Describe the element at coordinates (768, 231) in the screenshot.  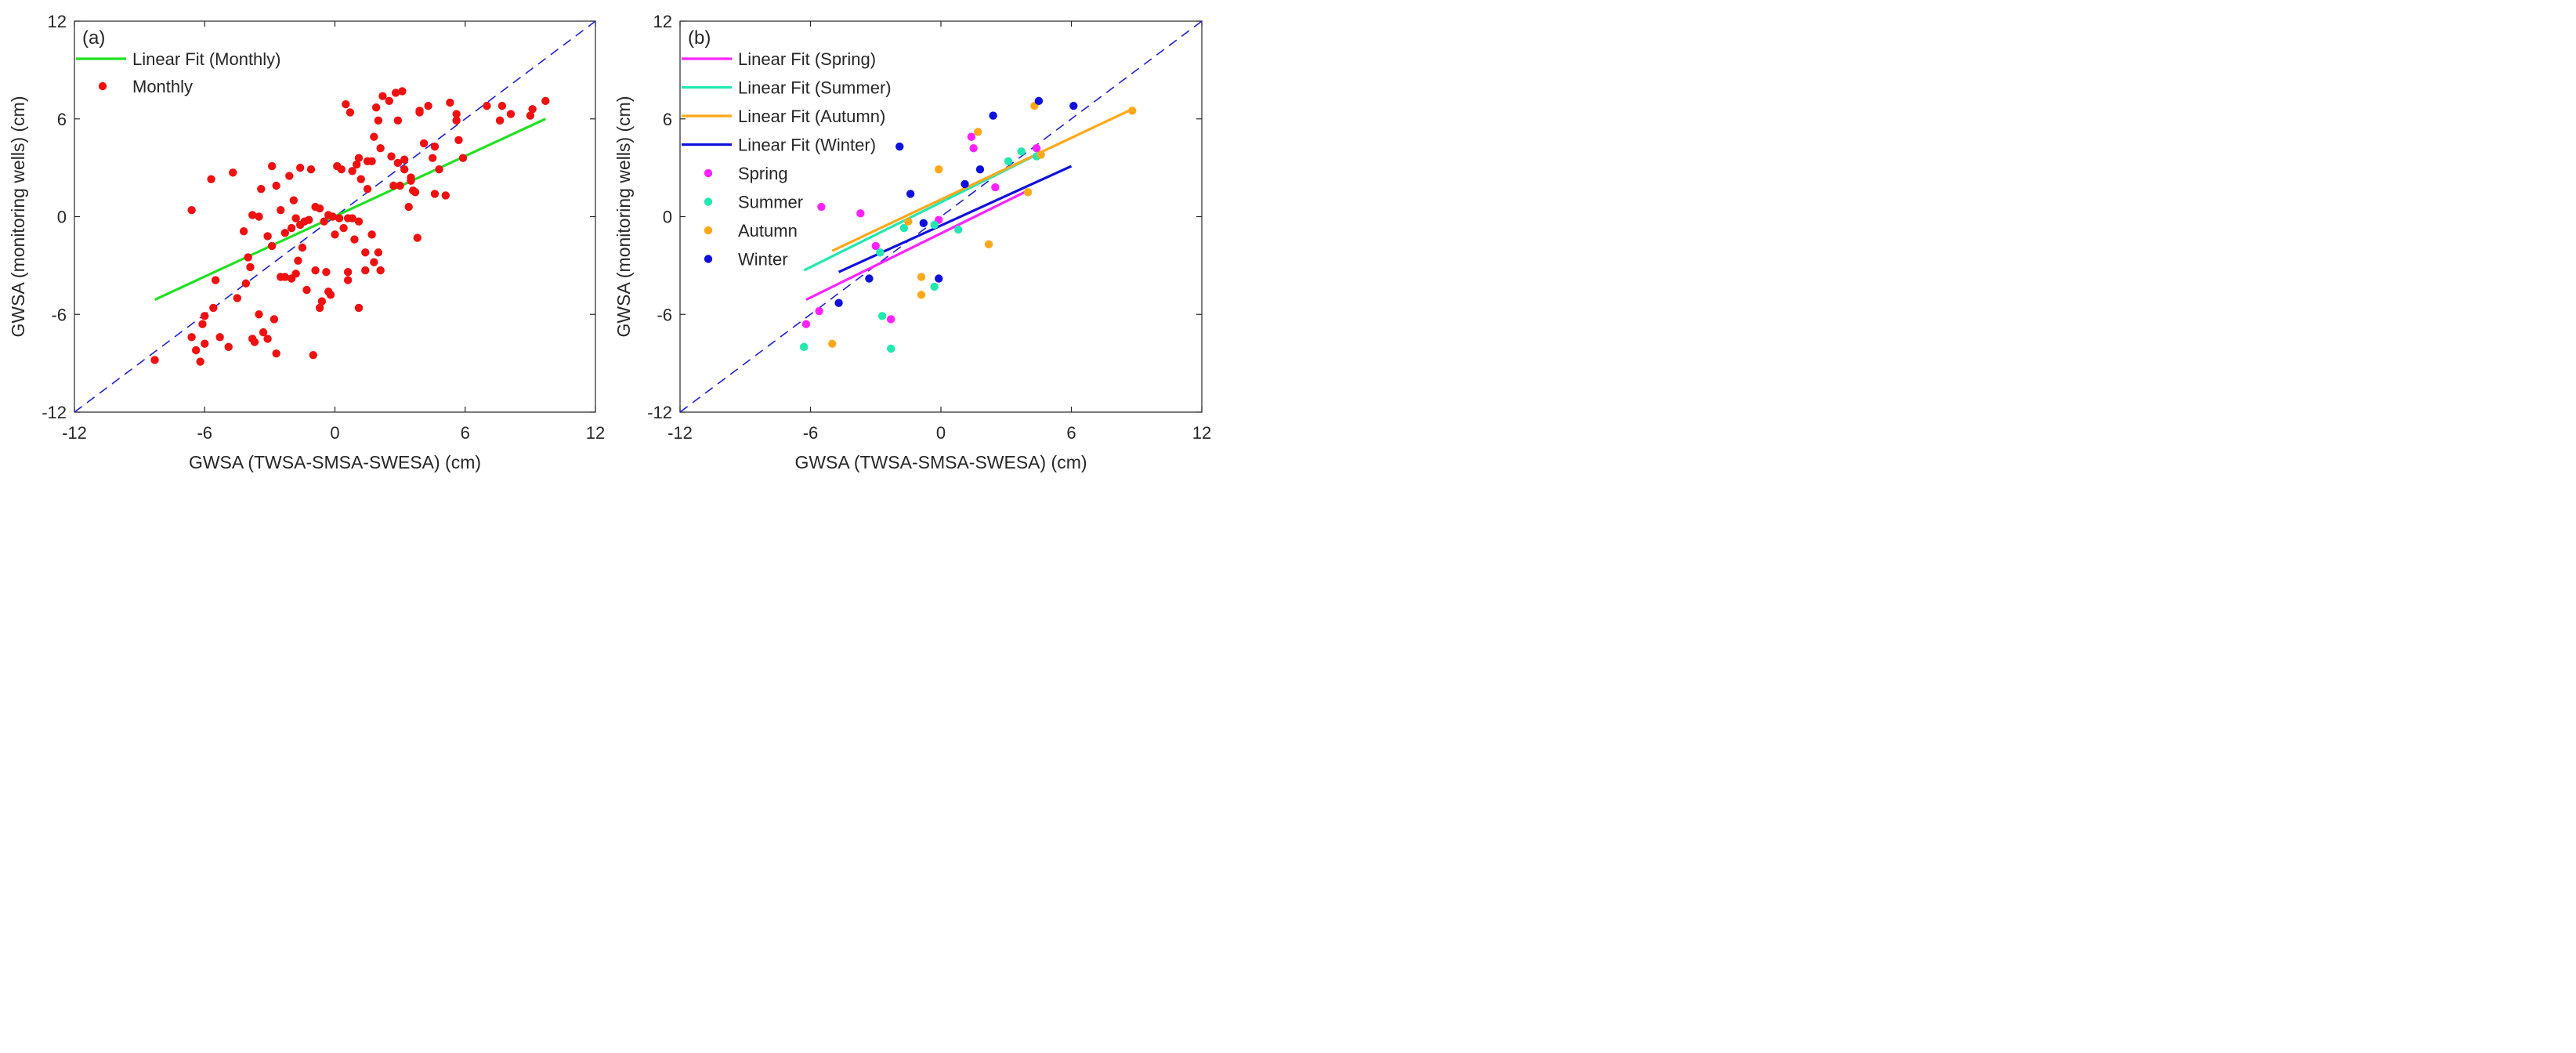
I see `legend-label: Autumn` at that location.